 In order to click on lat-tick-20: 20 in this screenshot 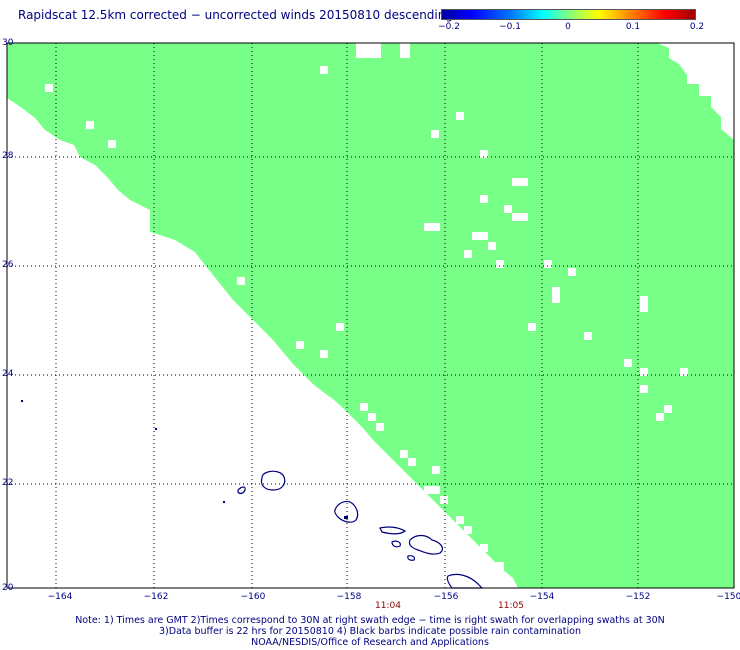, I will do `click(8, 588)`.